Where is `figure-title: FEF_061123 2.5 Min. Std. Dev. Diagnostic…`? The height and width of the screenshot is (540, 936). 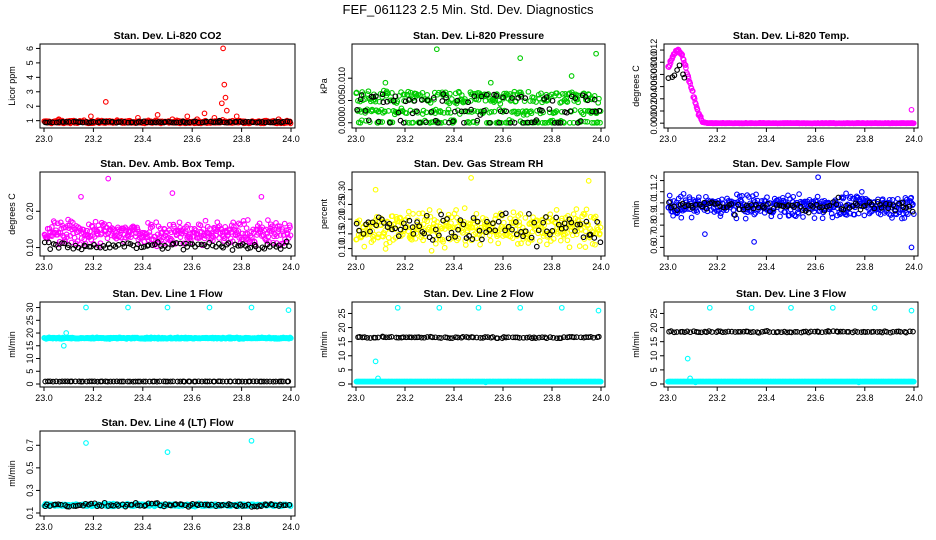
figure-title: FEF_061123 2.5 Min. Std. Dev. Diagnostic… is located at coordinates (468, 9).